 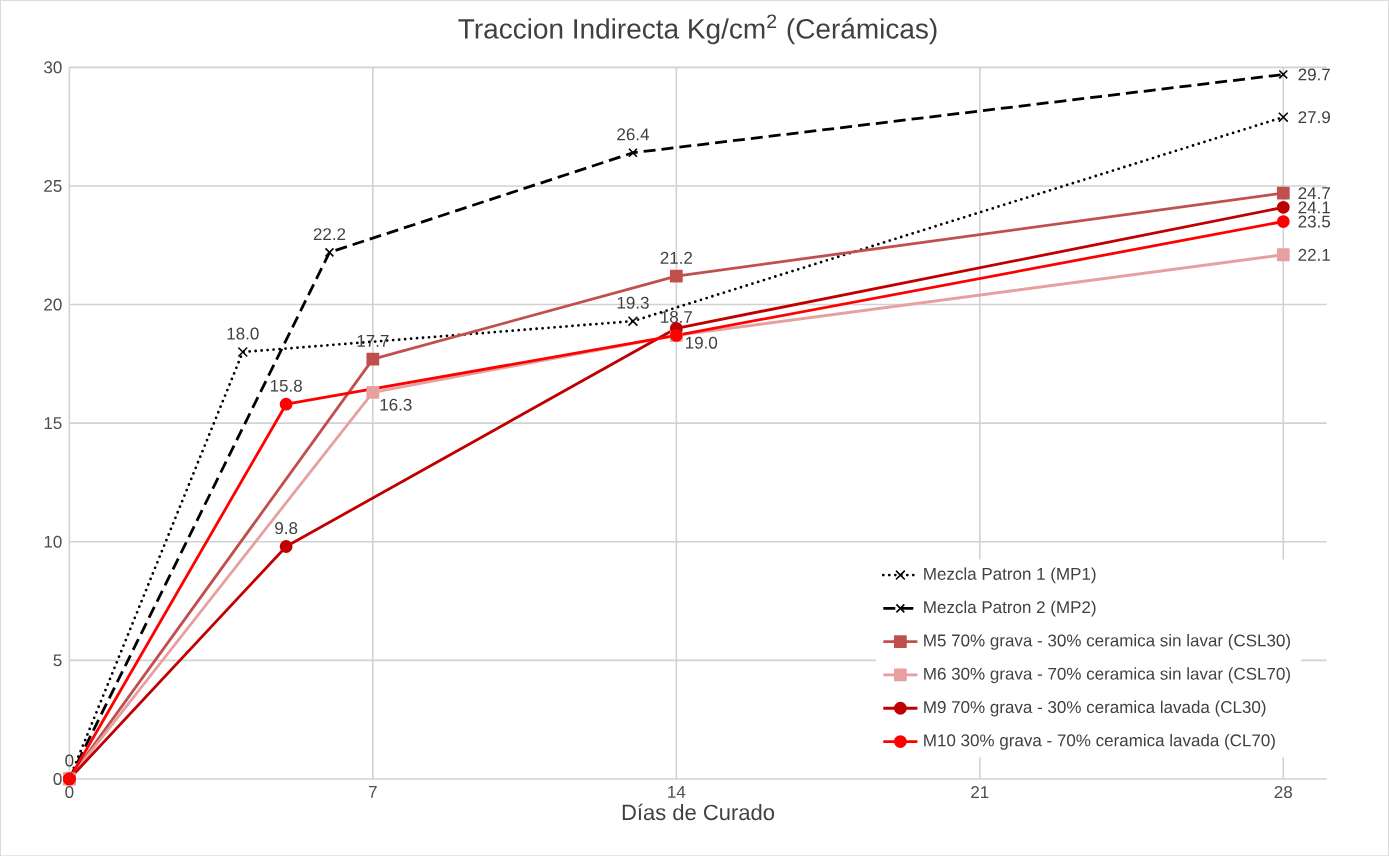 I want to click on data-label: 18.0, so click(x=243, y=333).